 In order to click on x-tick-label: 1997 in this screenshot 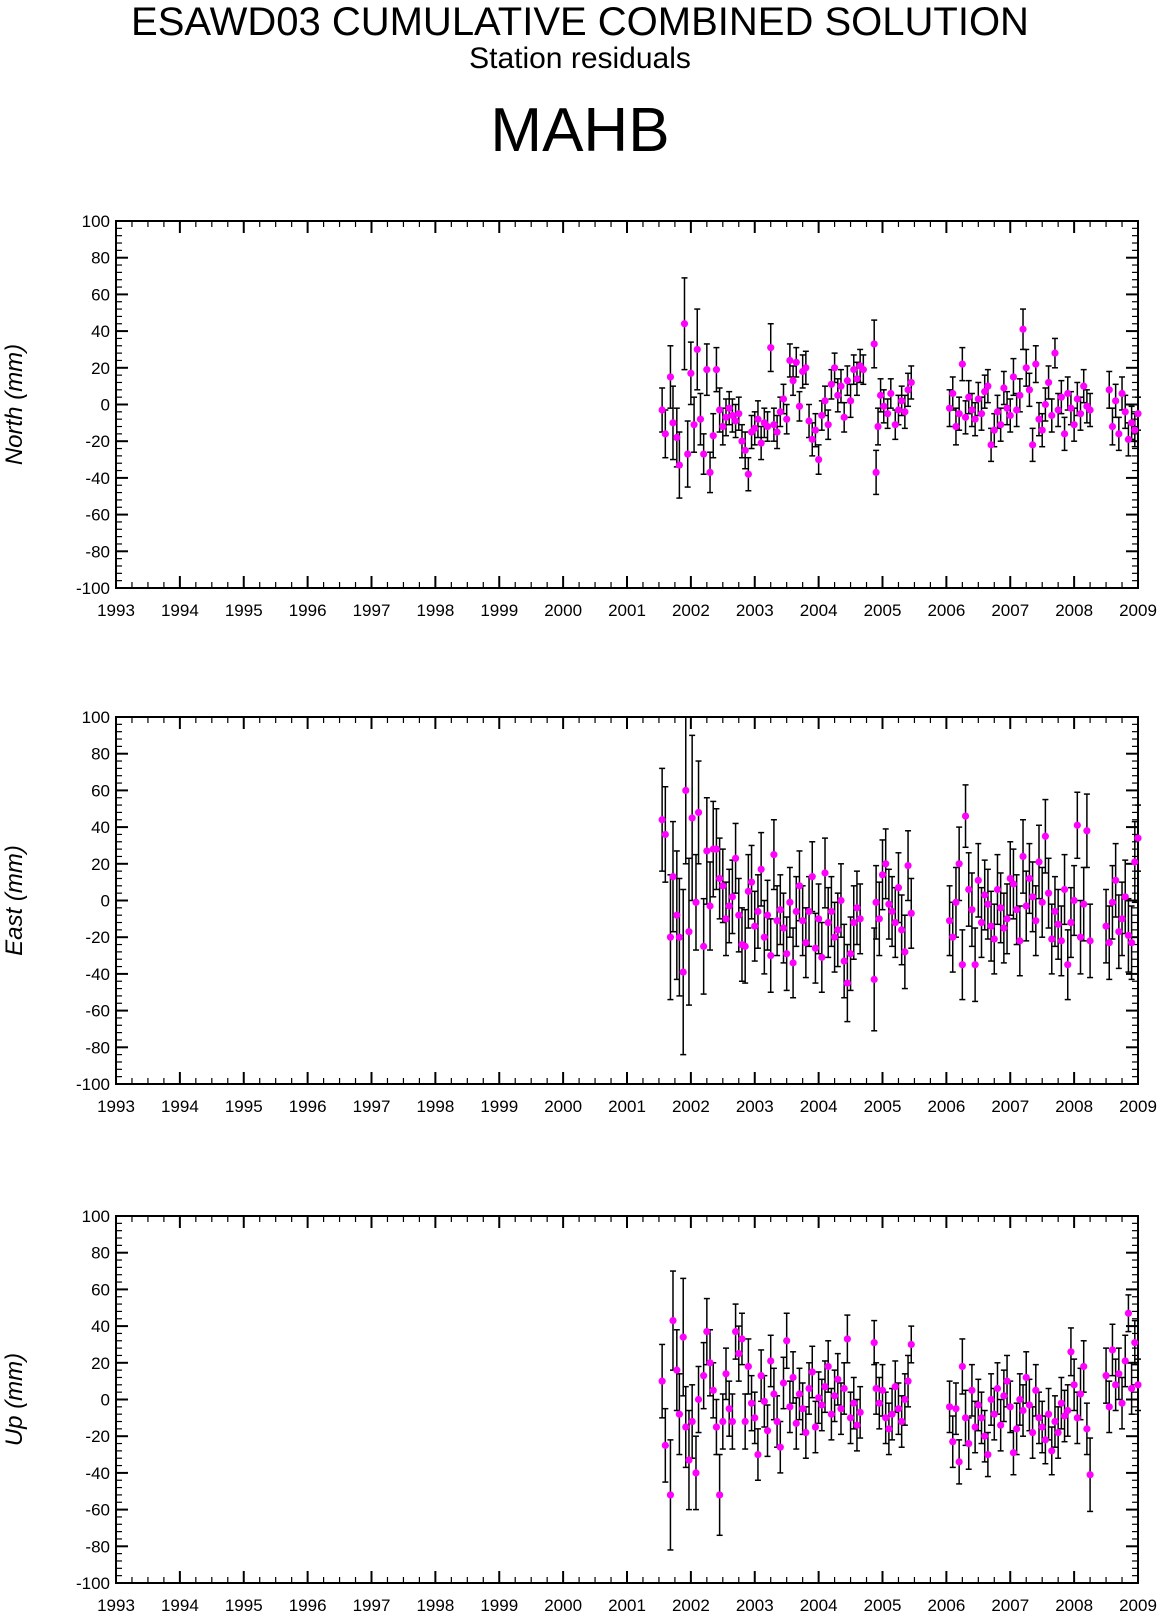, I will do `click(372, 1605)`.